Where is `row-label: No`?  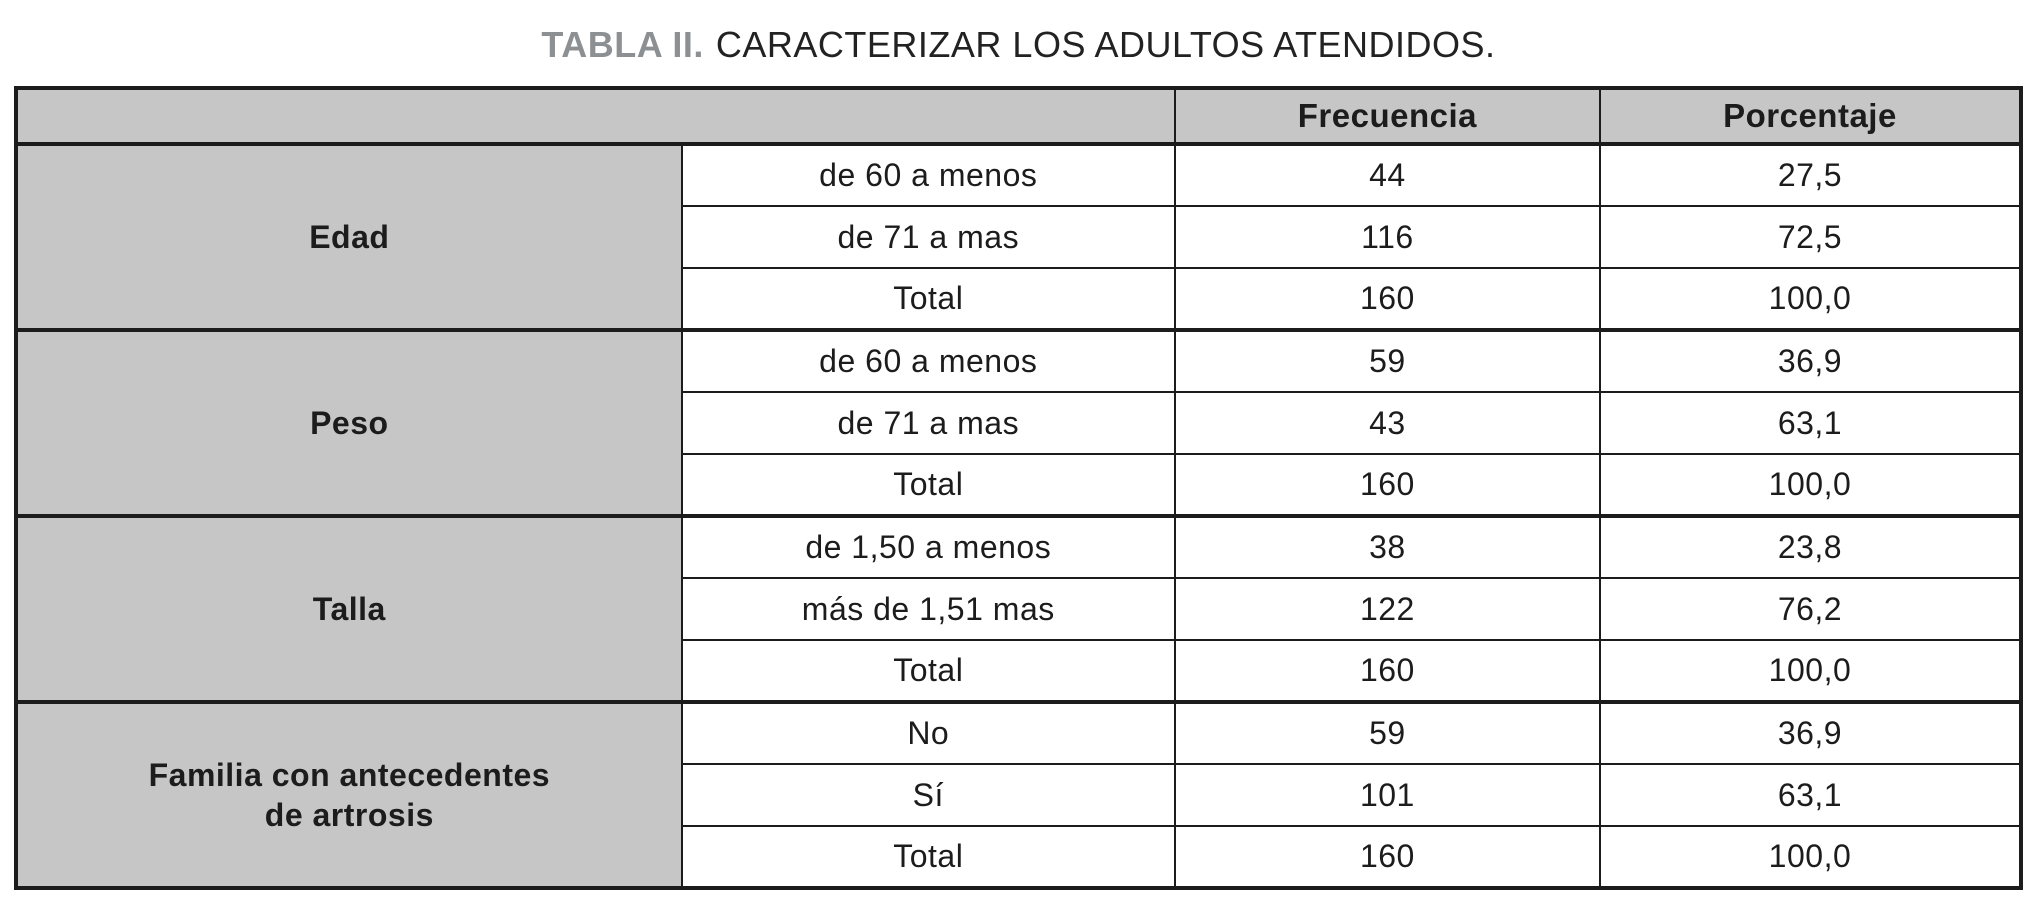
row-label: No is located at coordinates (928, 732).